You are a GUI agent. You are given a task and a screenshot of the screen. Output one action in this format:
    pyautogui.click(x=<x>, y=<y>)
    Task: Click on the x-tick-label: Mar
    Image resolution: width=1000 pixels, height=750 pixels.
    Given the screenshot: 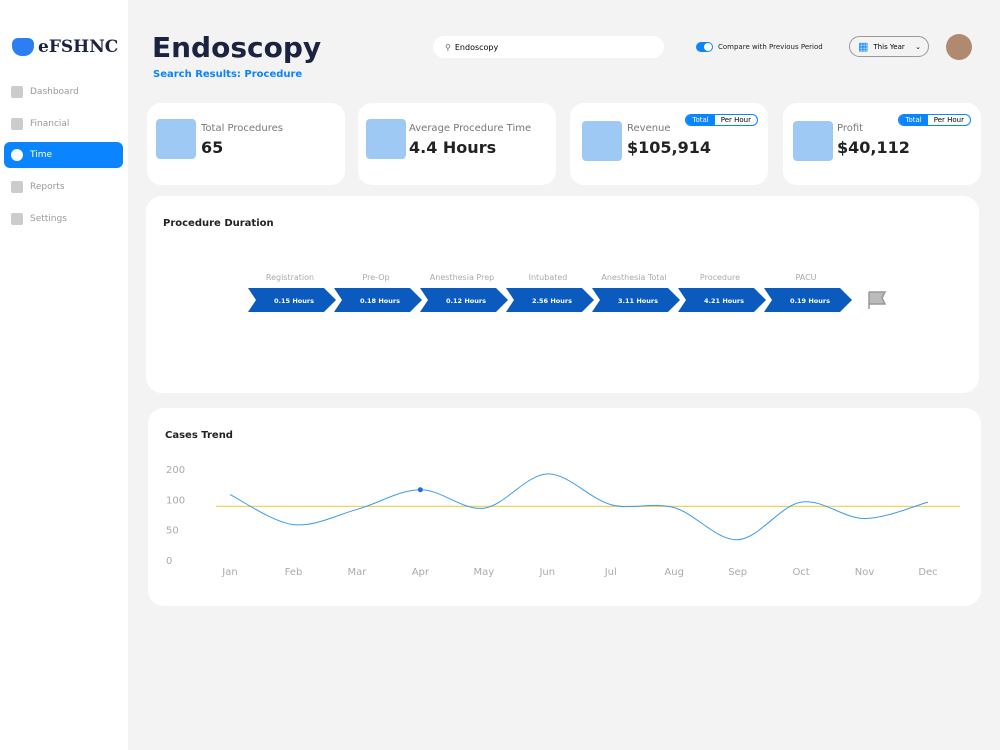 What is the action you would take?
    pyautogui.click(x=357, y=572)
    